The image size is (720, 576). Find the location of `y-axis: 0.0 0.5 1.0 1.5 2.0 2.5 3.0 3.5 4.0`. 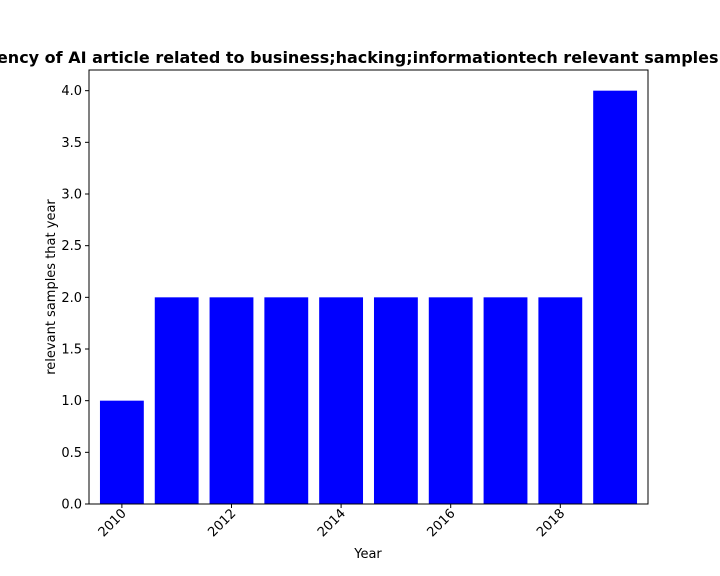

y-axis: 0.0 0.5 1.0 1.5 2.0 2.5 3.0 3.5 4.0 is located at coordinates (75, 298).